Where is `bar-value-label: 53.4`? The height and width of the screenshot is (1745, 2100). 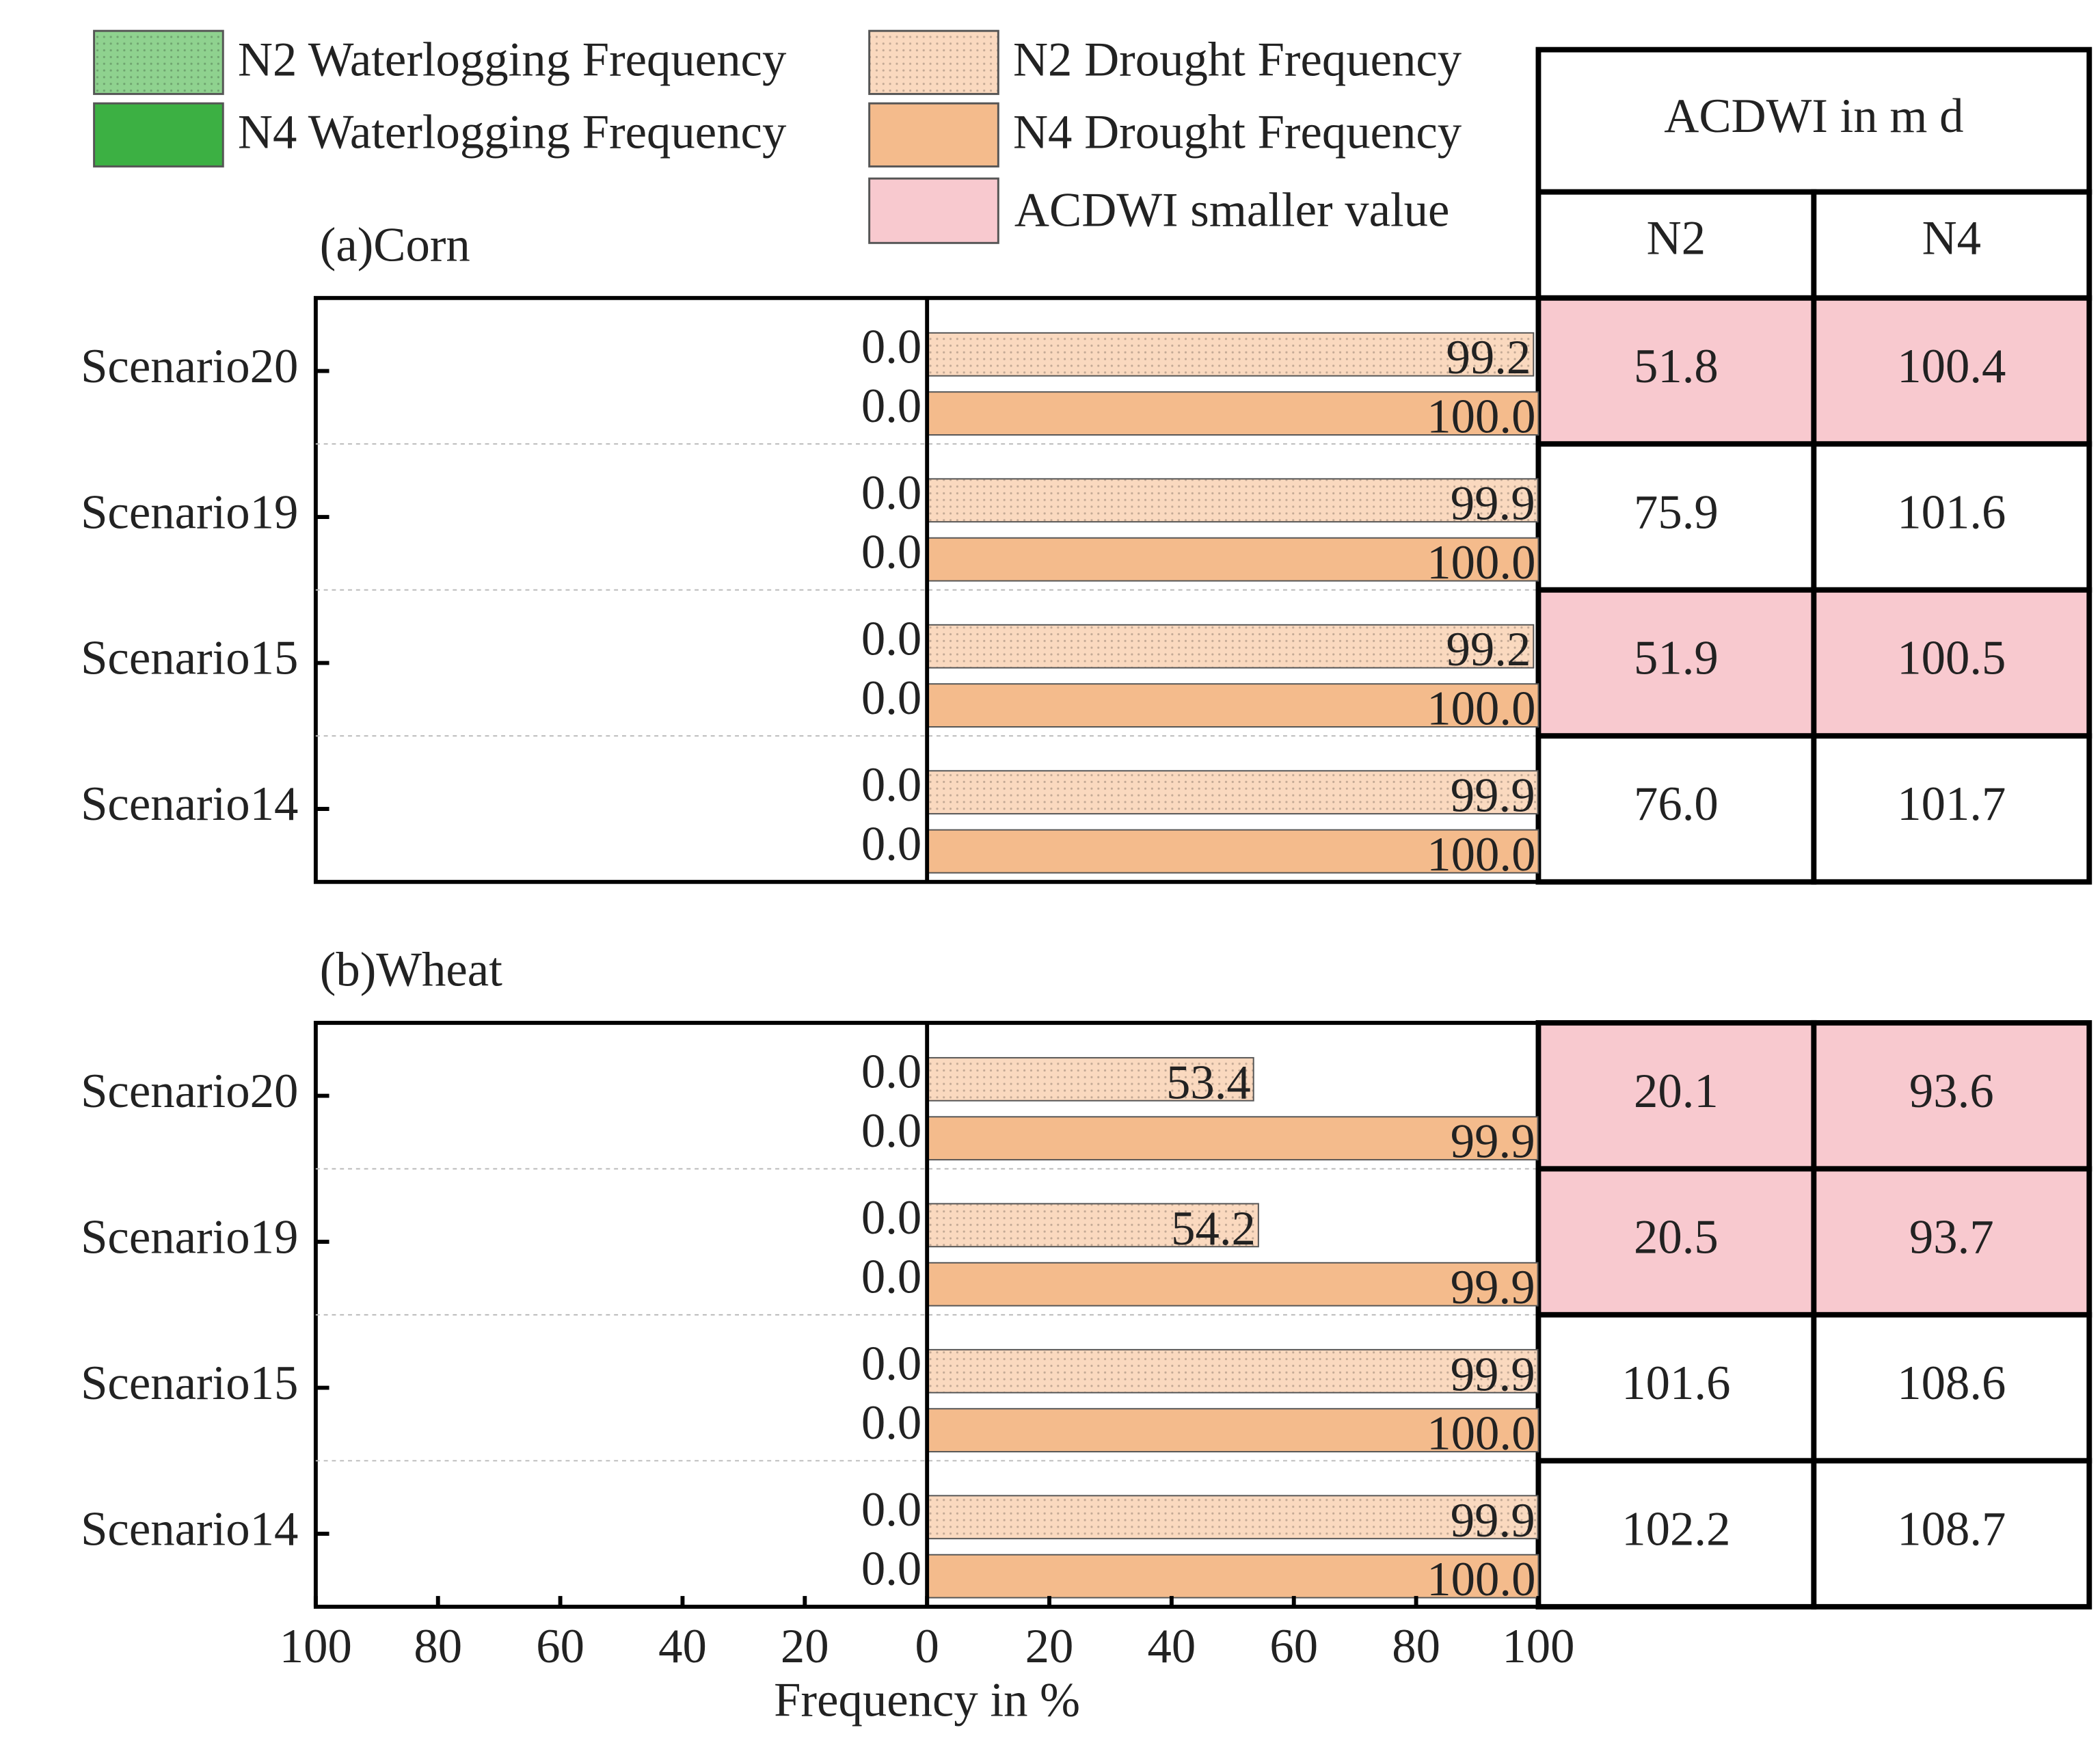
bar-value-label: 53.4 is located at coordinates (1208, 1082).